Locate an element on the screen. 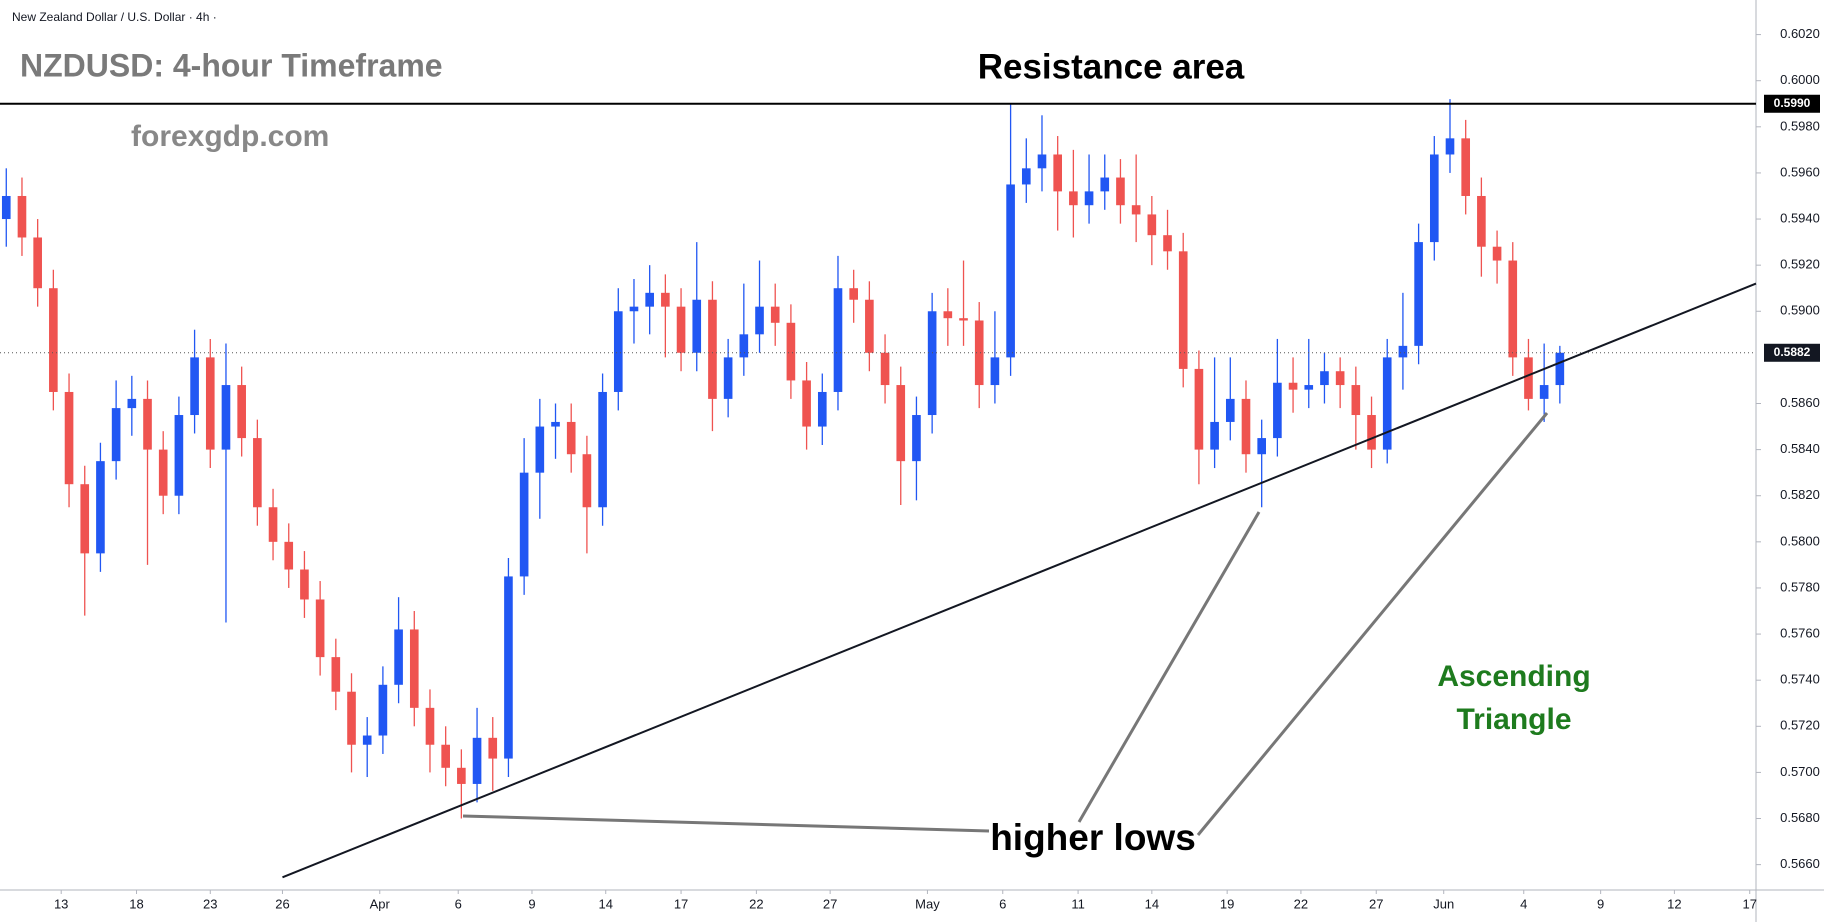 The width and height of the screenshot is (1824, 922). pointer-line is located at coordinates (726, 823).